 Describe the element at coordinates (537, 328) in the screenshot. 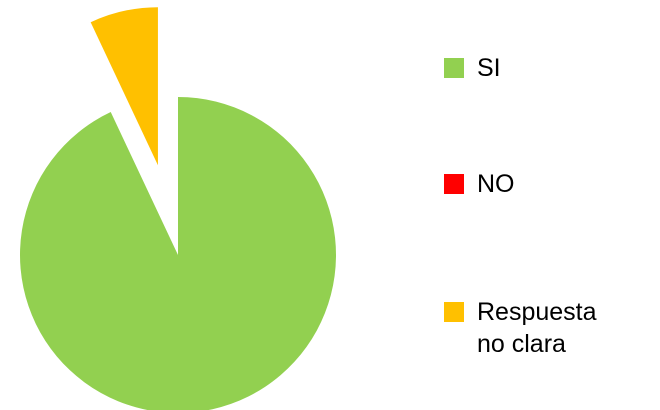

I see `legend-label: Respuesta no clara` at that location.